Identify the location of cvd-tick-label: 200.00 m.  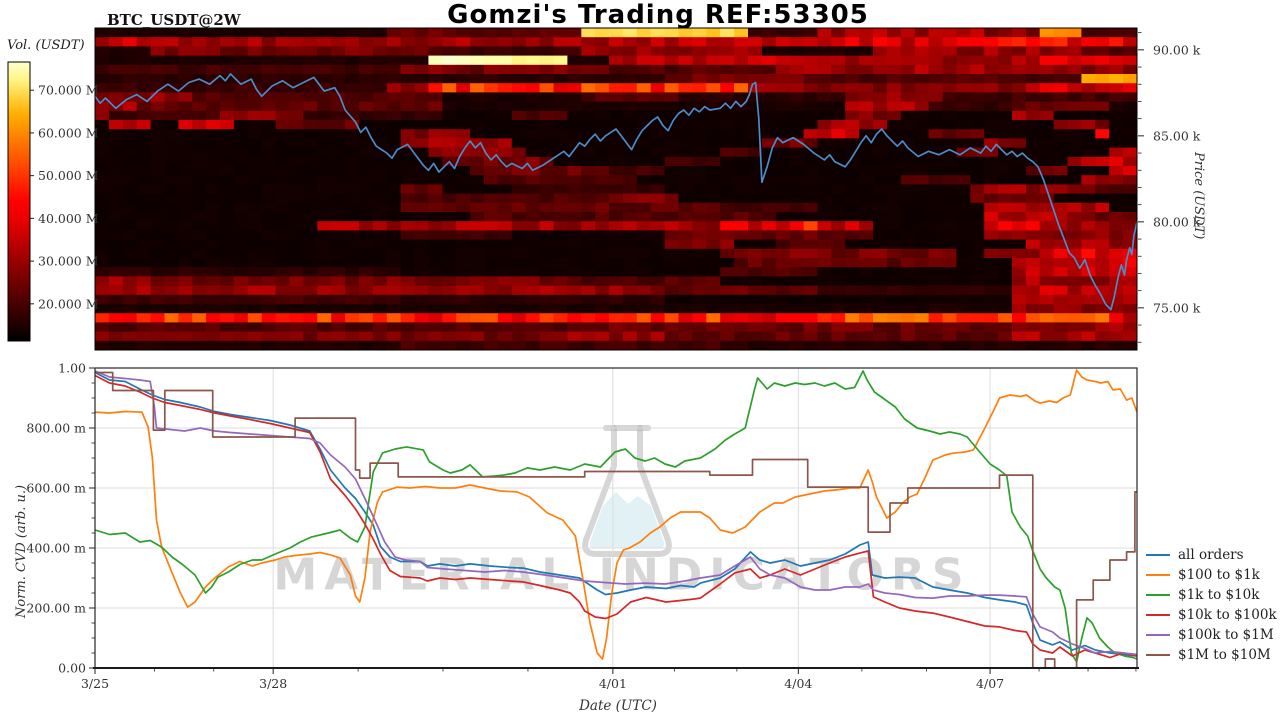
(56, 608).